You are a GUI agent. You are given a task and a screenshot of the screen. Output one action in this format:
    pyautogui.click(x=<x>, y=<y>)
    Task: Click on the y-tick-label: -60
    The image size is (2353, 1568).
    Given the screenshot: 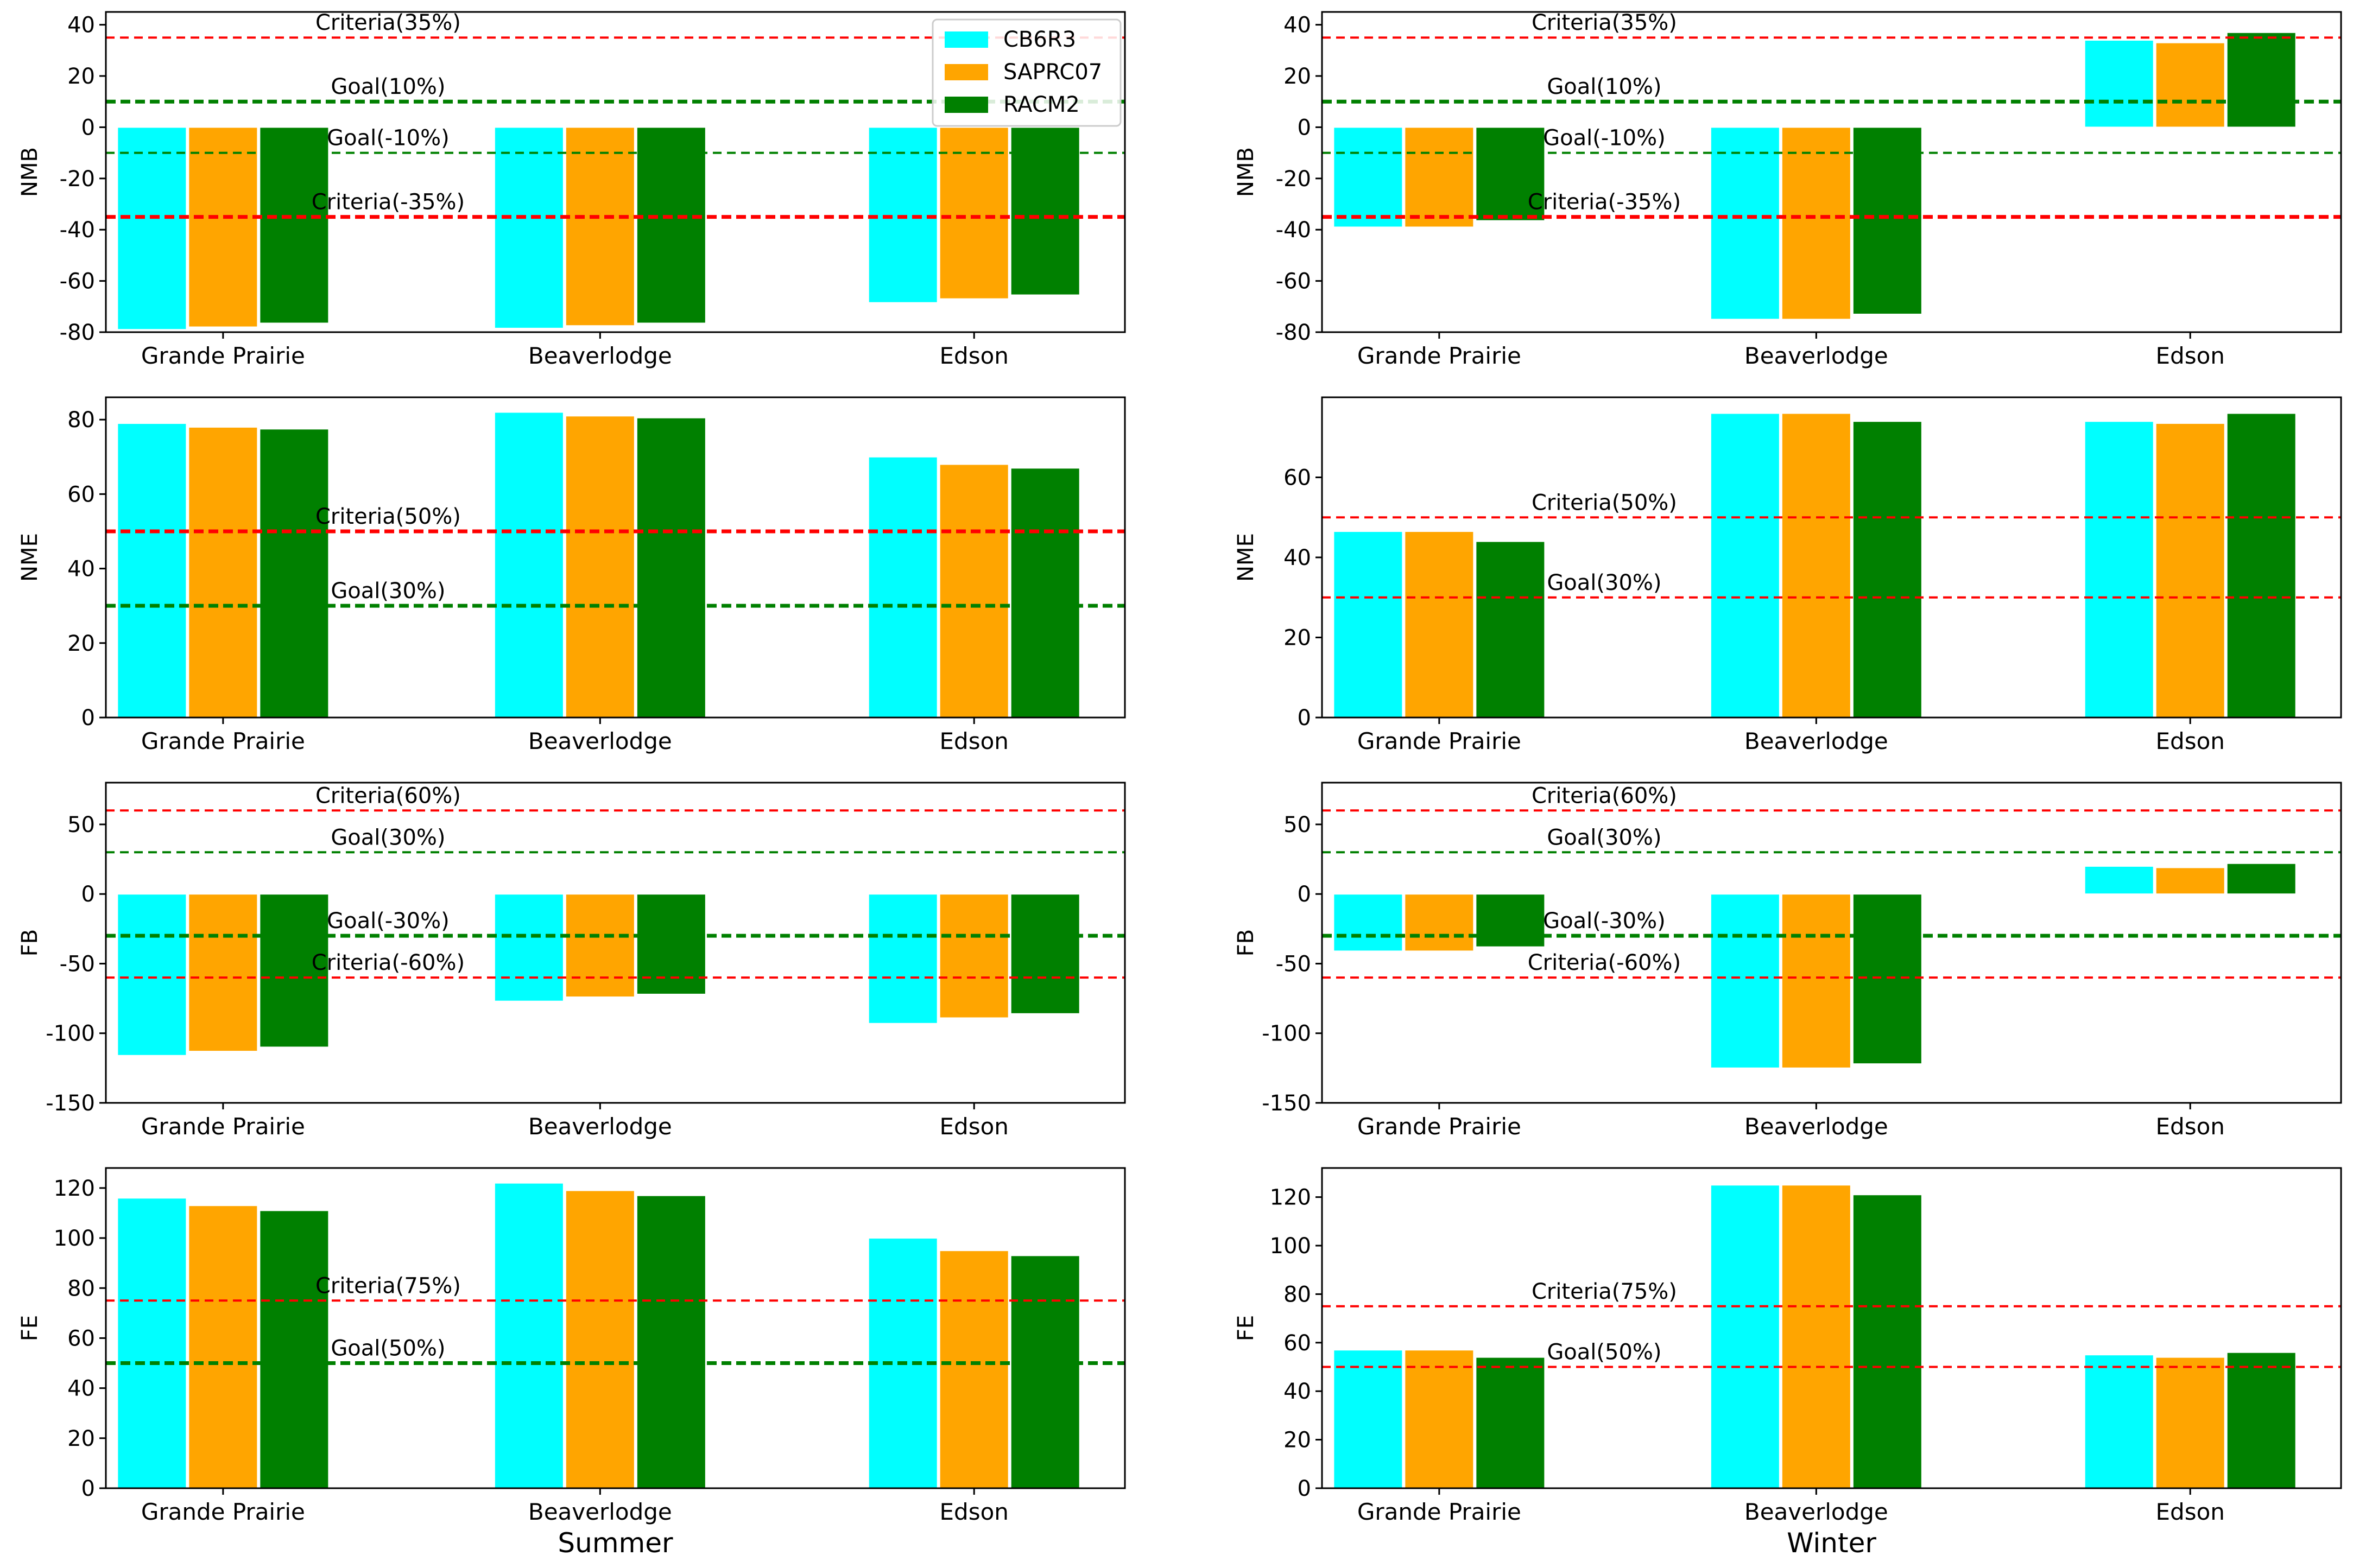 What is the action you would take?
    pyautogui.click(x=1293, y=281)
    